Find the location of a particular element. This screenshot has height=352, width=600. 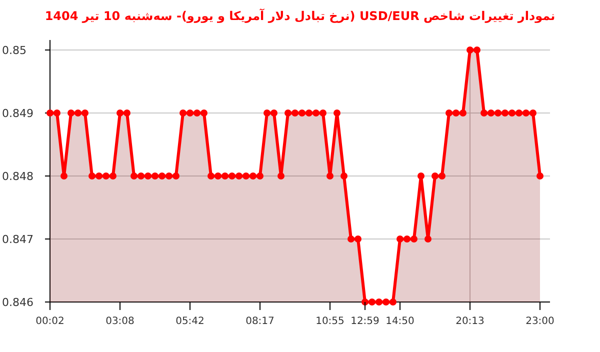

x-tick-label: 00:02 is located at coordinates (50, 321).